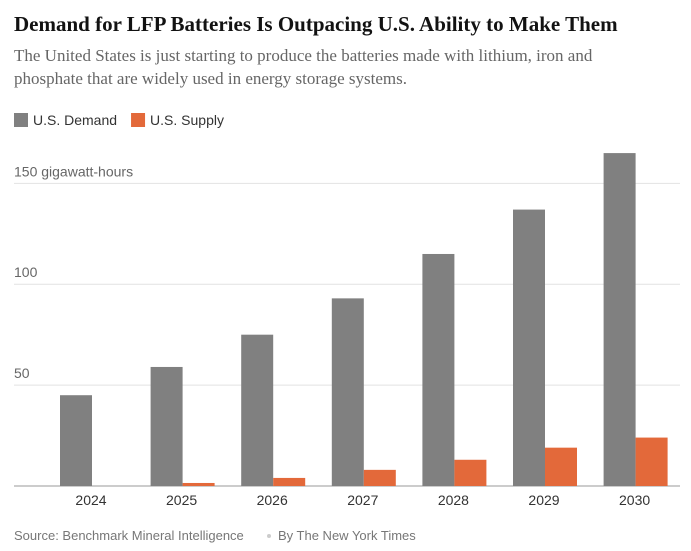 Image resolution: width=691 pixels, height=551 pixels. Describe the element at coordinates (129, 535) in the screenshot. I see `source: Source: Benchmark Mineral Intelligence` at that location.